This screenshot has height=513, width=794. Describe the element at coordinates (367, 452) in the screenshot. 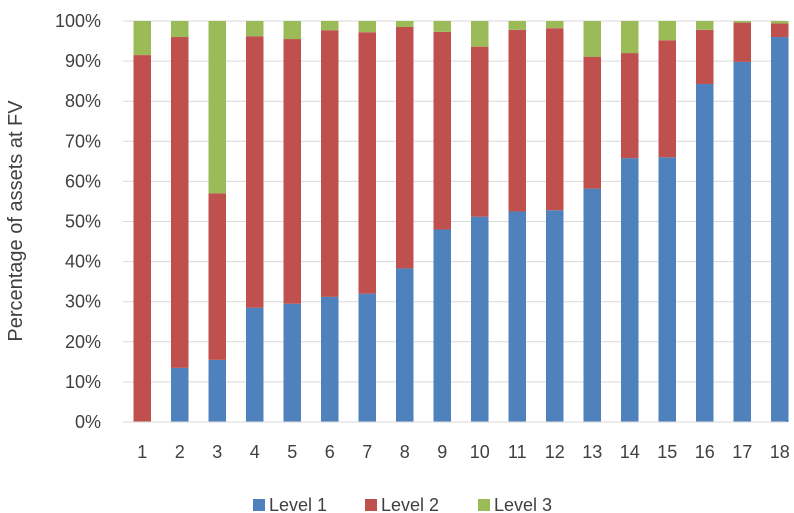

I see `x-tick-label: 7` at that location.